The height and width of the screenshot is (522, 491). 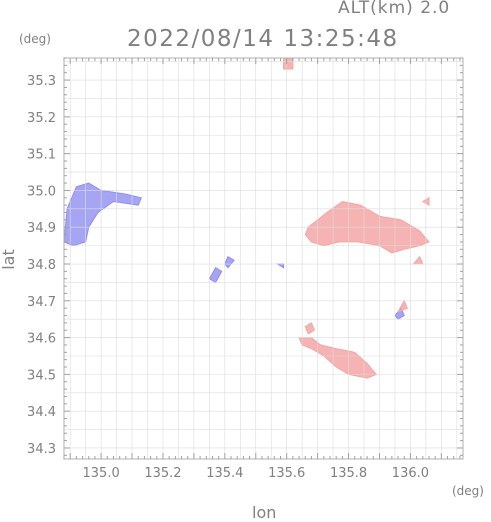 I want to click on x-tick-label: 135.2, so click(x=162, y=473).